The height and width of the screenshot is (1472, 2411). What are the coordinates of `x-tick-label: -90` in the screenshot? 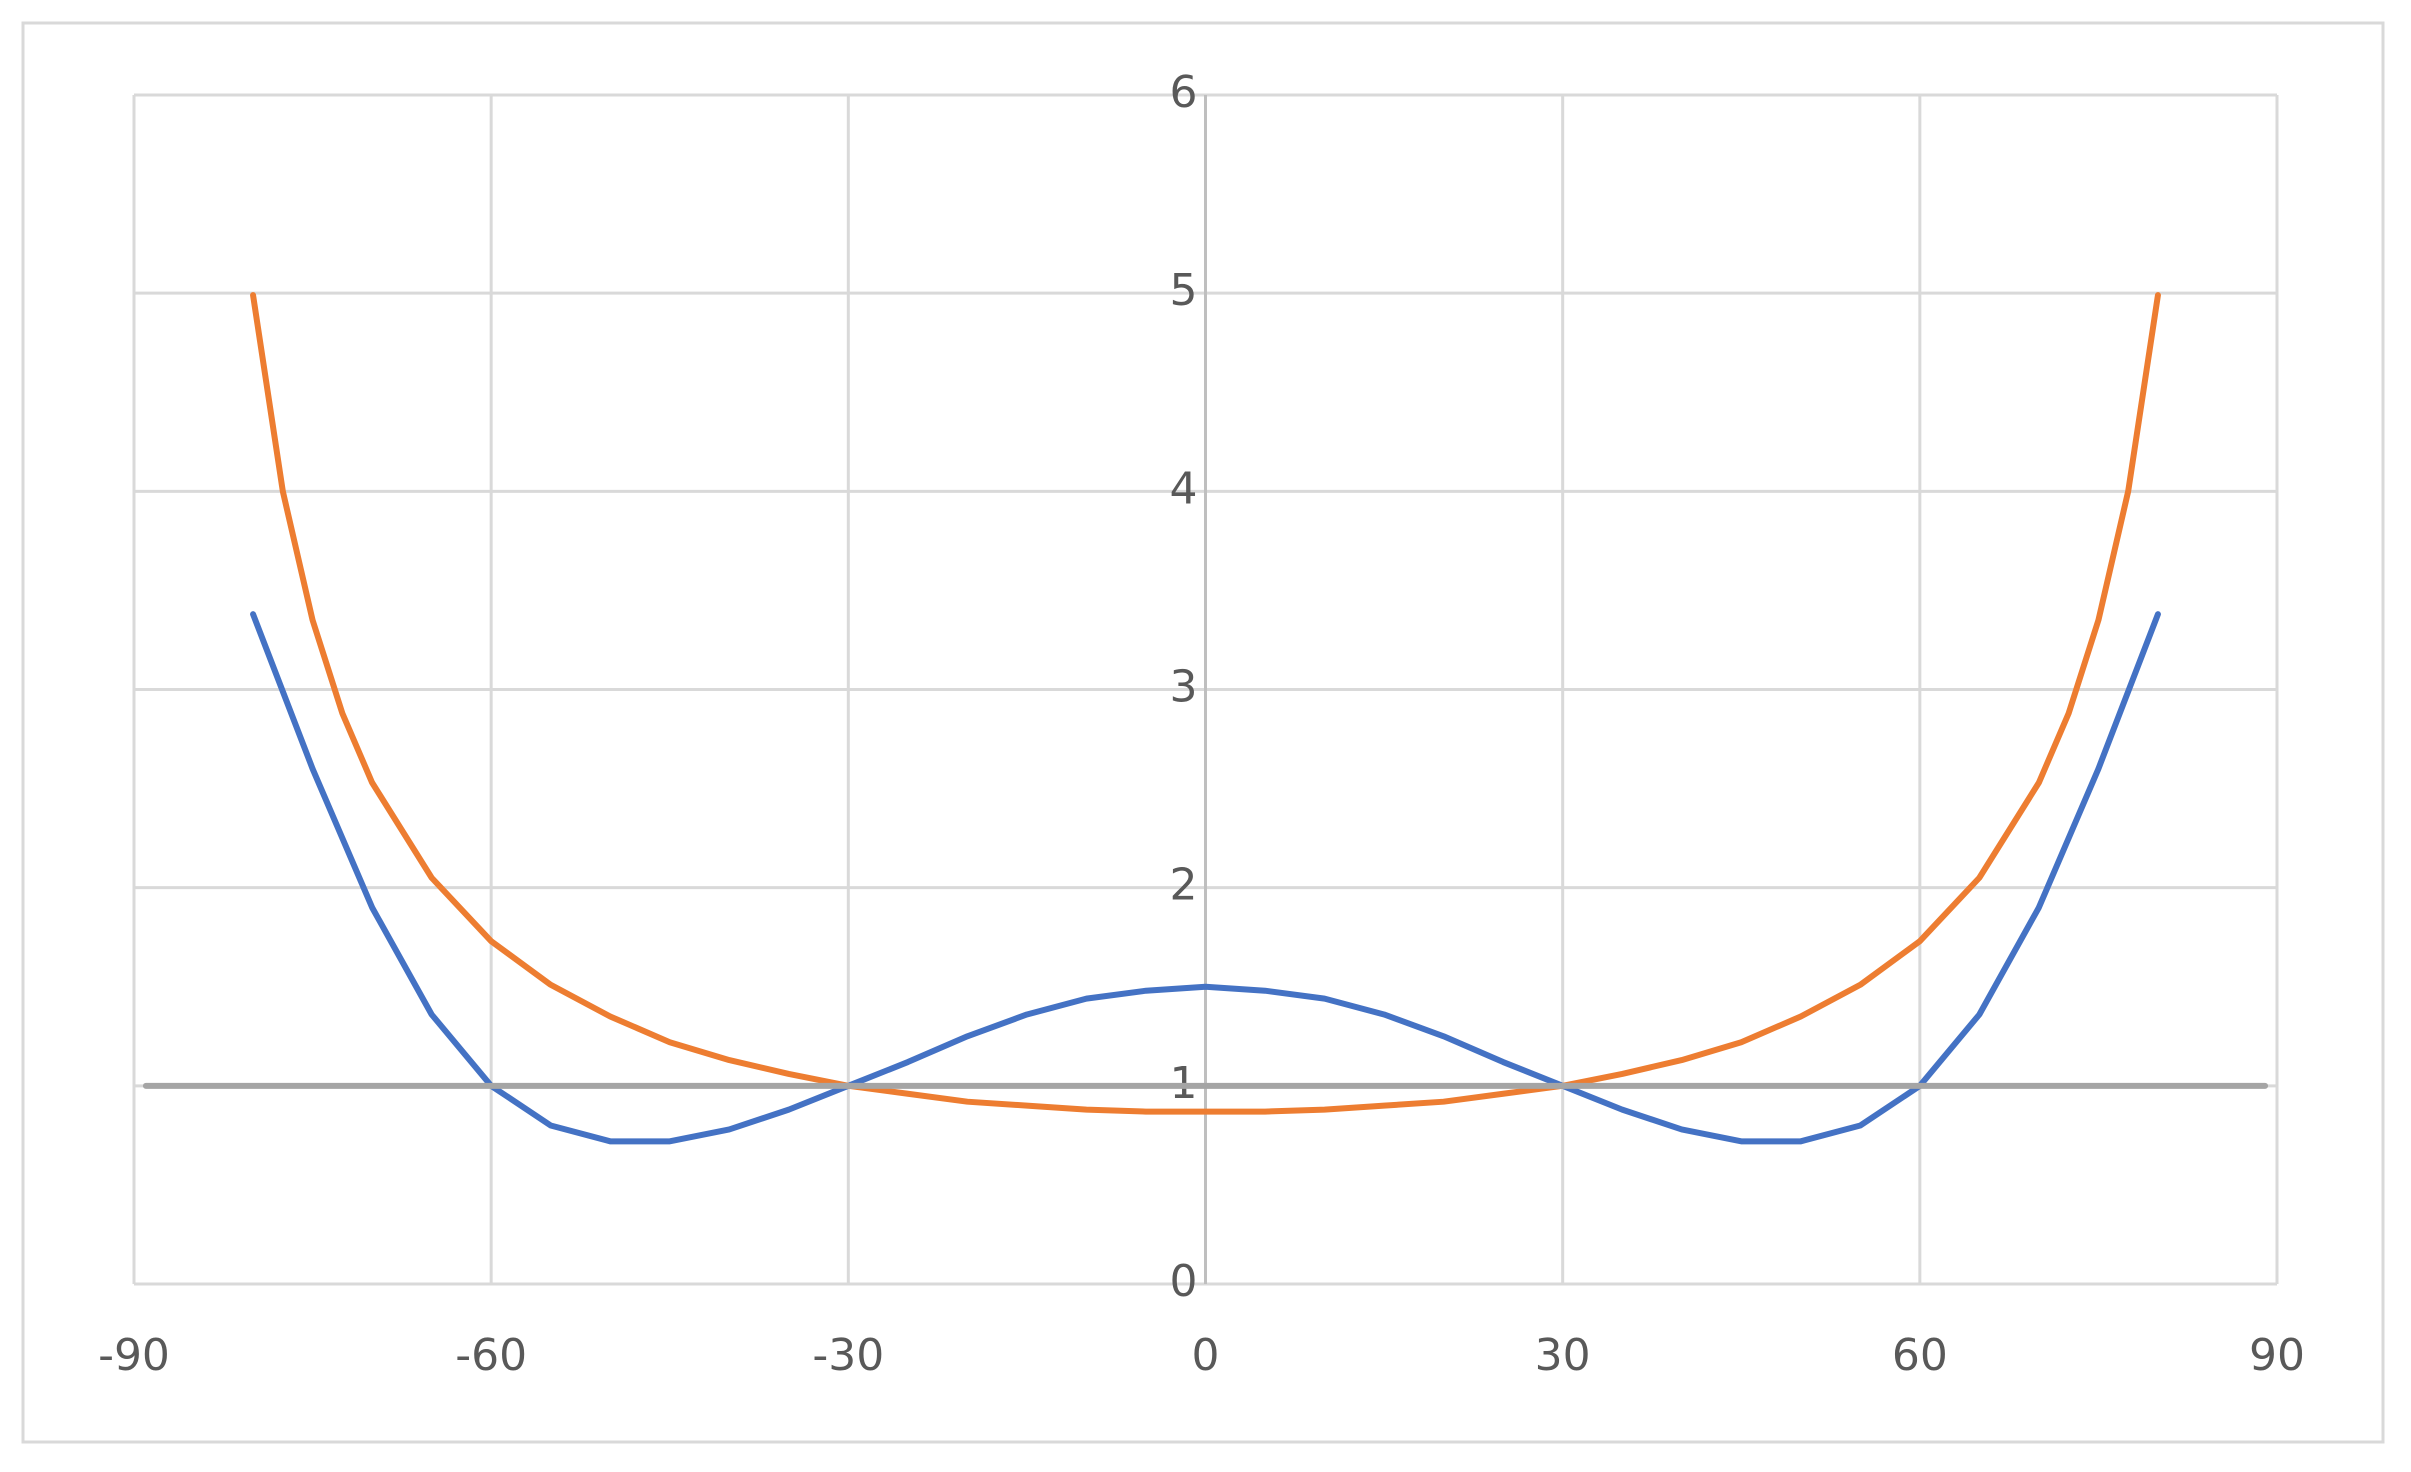 It's located at (134, 1355).